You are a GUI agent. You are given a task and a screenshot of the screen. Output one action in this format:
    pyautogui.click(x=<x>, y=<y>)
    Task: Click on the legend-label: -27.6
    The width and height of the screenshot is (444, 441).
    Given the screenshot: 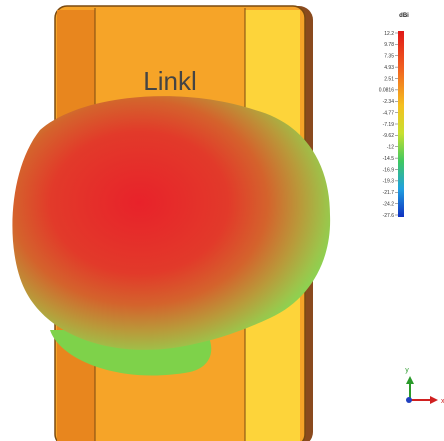 What is the action you would take?
    pyautogui.click(x=389, y=216)
    